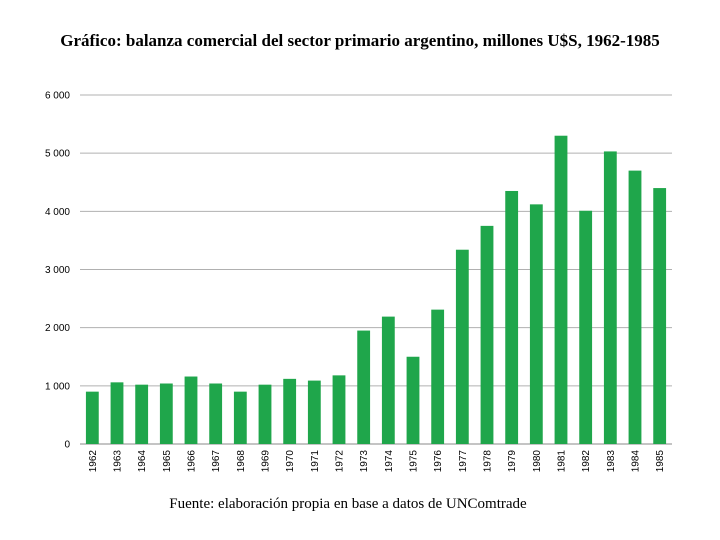 The width and height of the screenshot is (720, 540). What do you see at coordinates (660, 316) in the screenshot?
I see `bar-1985` at bounding box center [660, 316].